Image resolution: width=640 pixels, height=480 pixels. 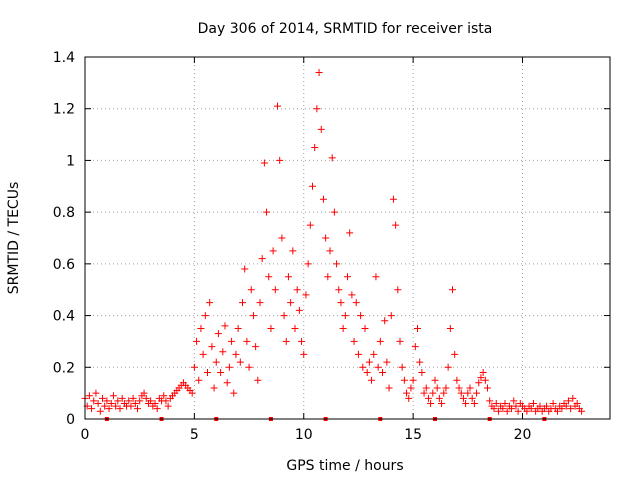 What do you see at coordinates (64, 110) in the screenshot?
I see `y-tick-label: 1.2` at bounding box center [64, 110].